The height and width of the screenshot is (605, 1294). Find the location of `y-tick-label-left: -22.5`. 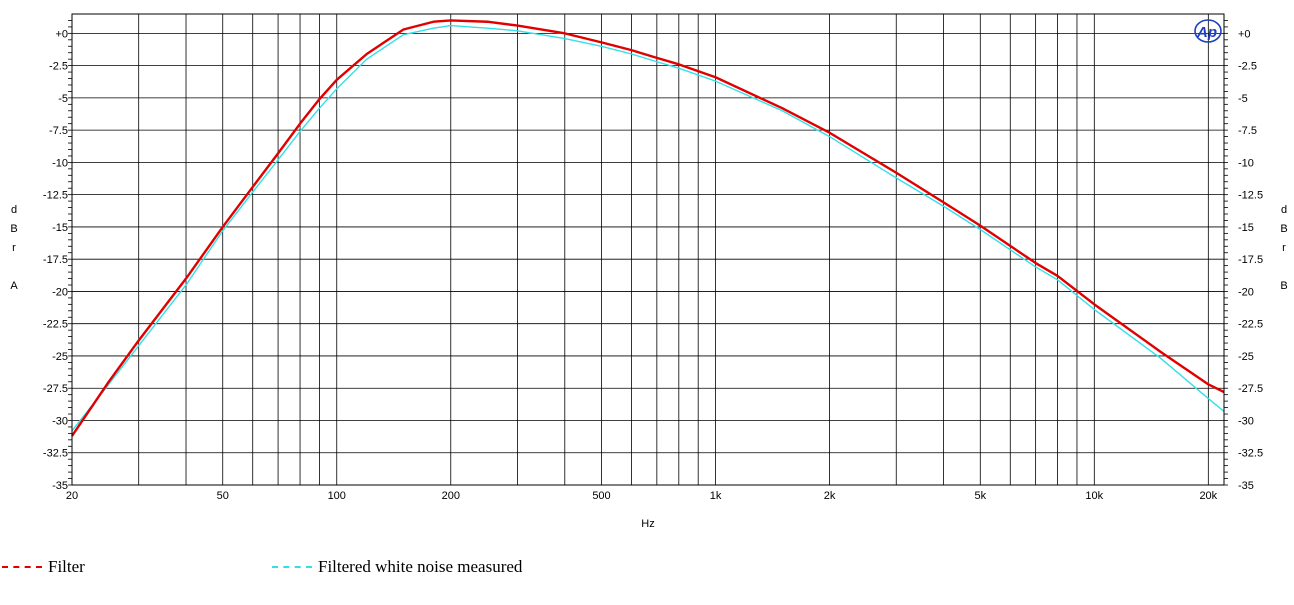

y-tick-label-left: -22.5 is located at coordinates (55, 325).